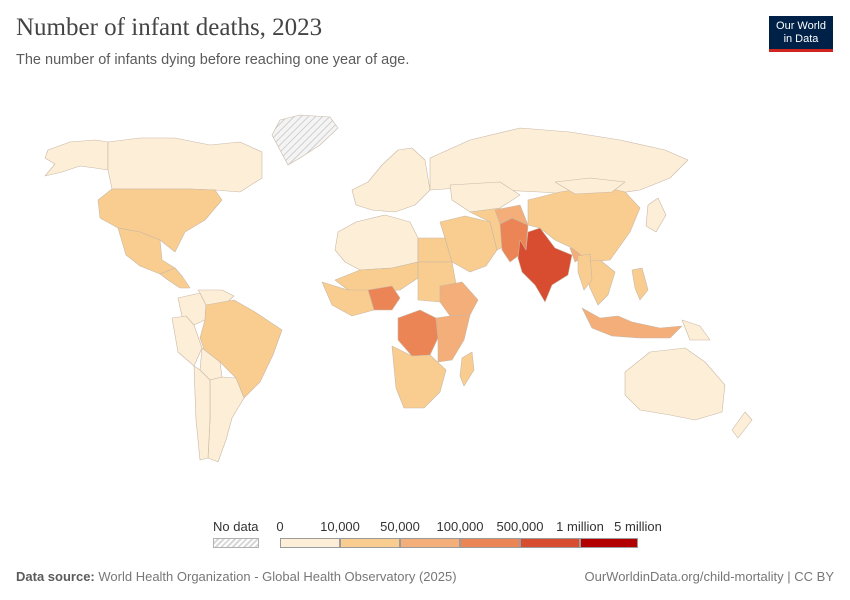 Image resolution: width=850 pixels, height=600 pixels. I want to click on region-ethiopia, so click(459, 299).